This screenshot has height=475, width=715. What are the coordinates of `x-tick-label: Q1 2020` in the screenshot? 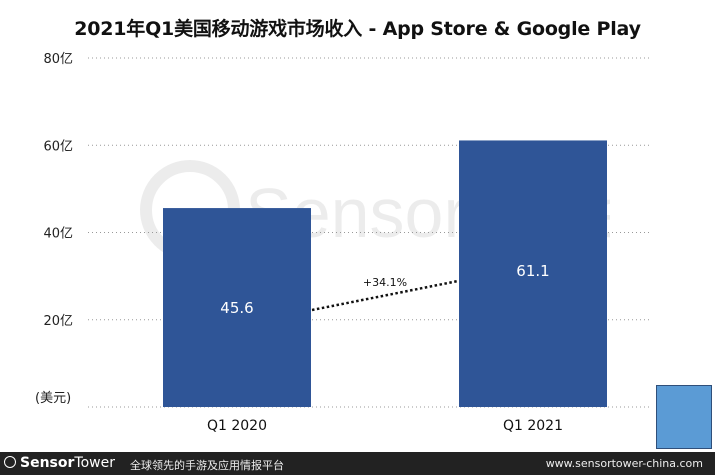 It's located at (237, 426).